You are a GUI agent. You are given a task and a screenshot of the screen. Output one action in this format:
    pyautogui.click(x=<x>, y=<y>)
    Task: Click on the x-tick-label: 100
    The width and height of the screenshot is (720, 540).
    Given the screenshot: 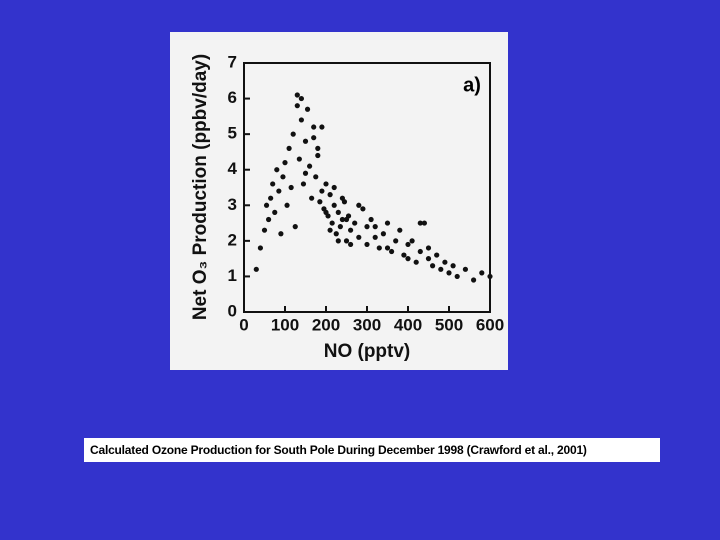 What is the action you would take?
    pyautogui.click(x=285, y=324)
    